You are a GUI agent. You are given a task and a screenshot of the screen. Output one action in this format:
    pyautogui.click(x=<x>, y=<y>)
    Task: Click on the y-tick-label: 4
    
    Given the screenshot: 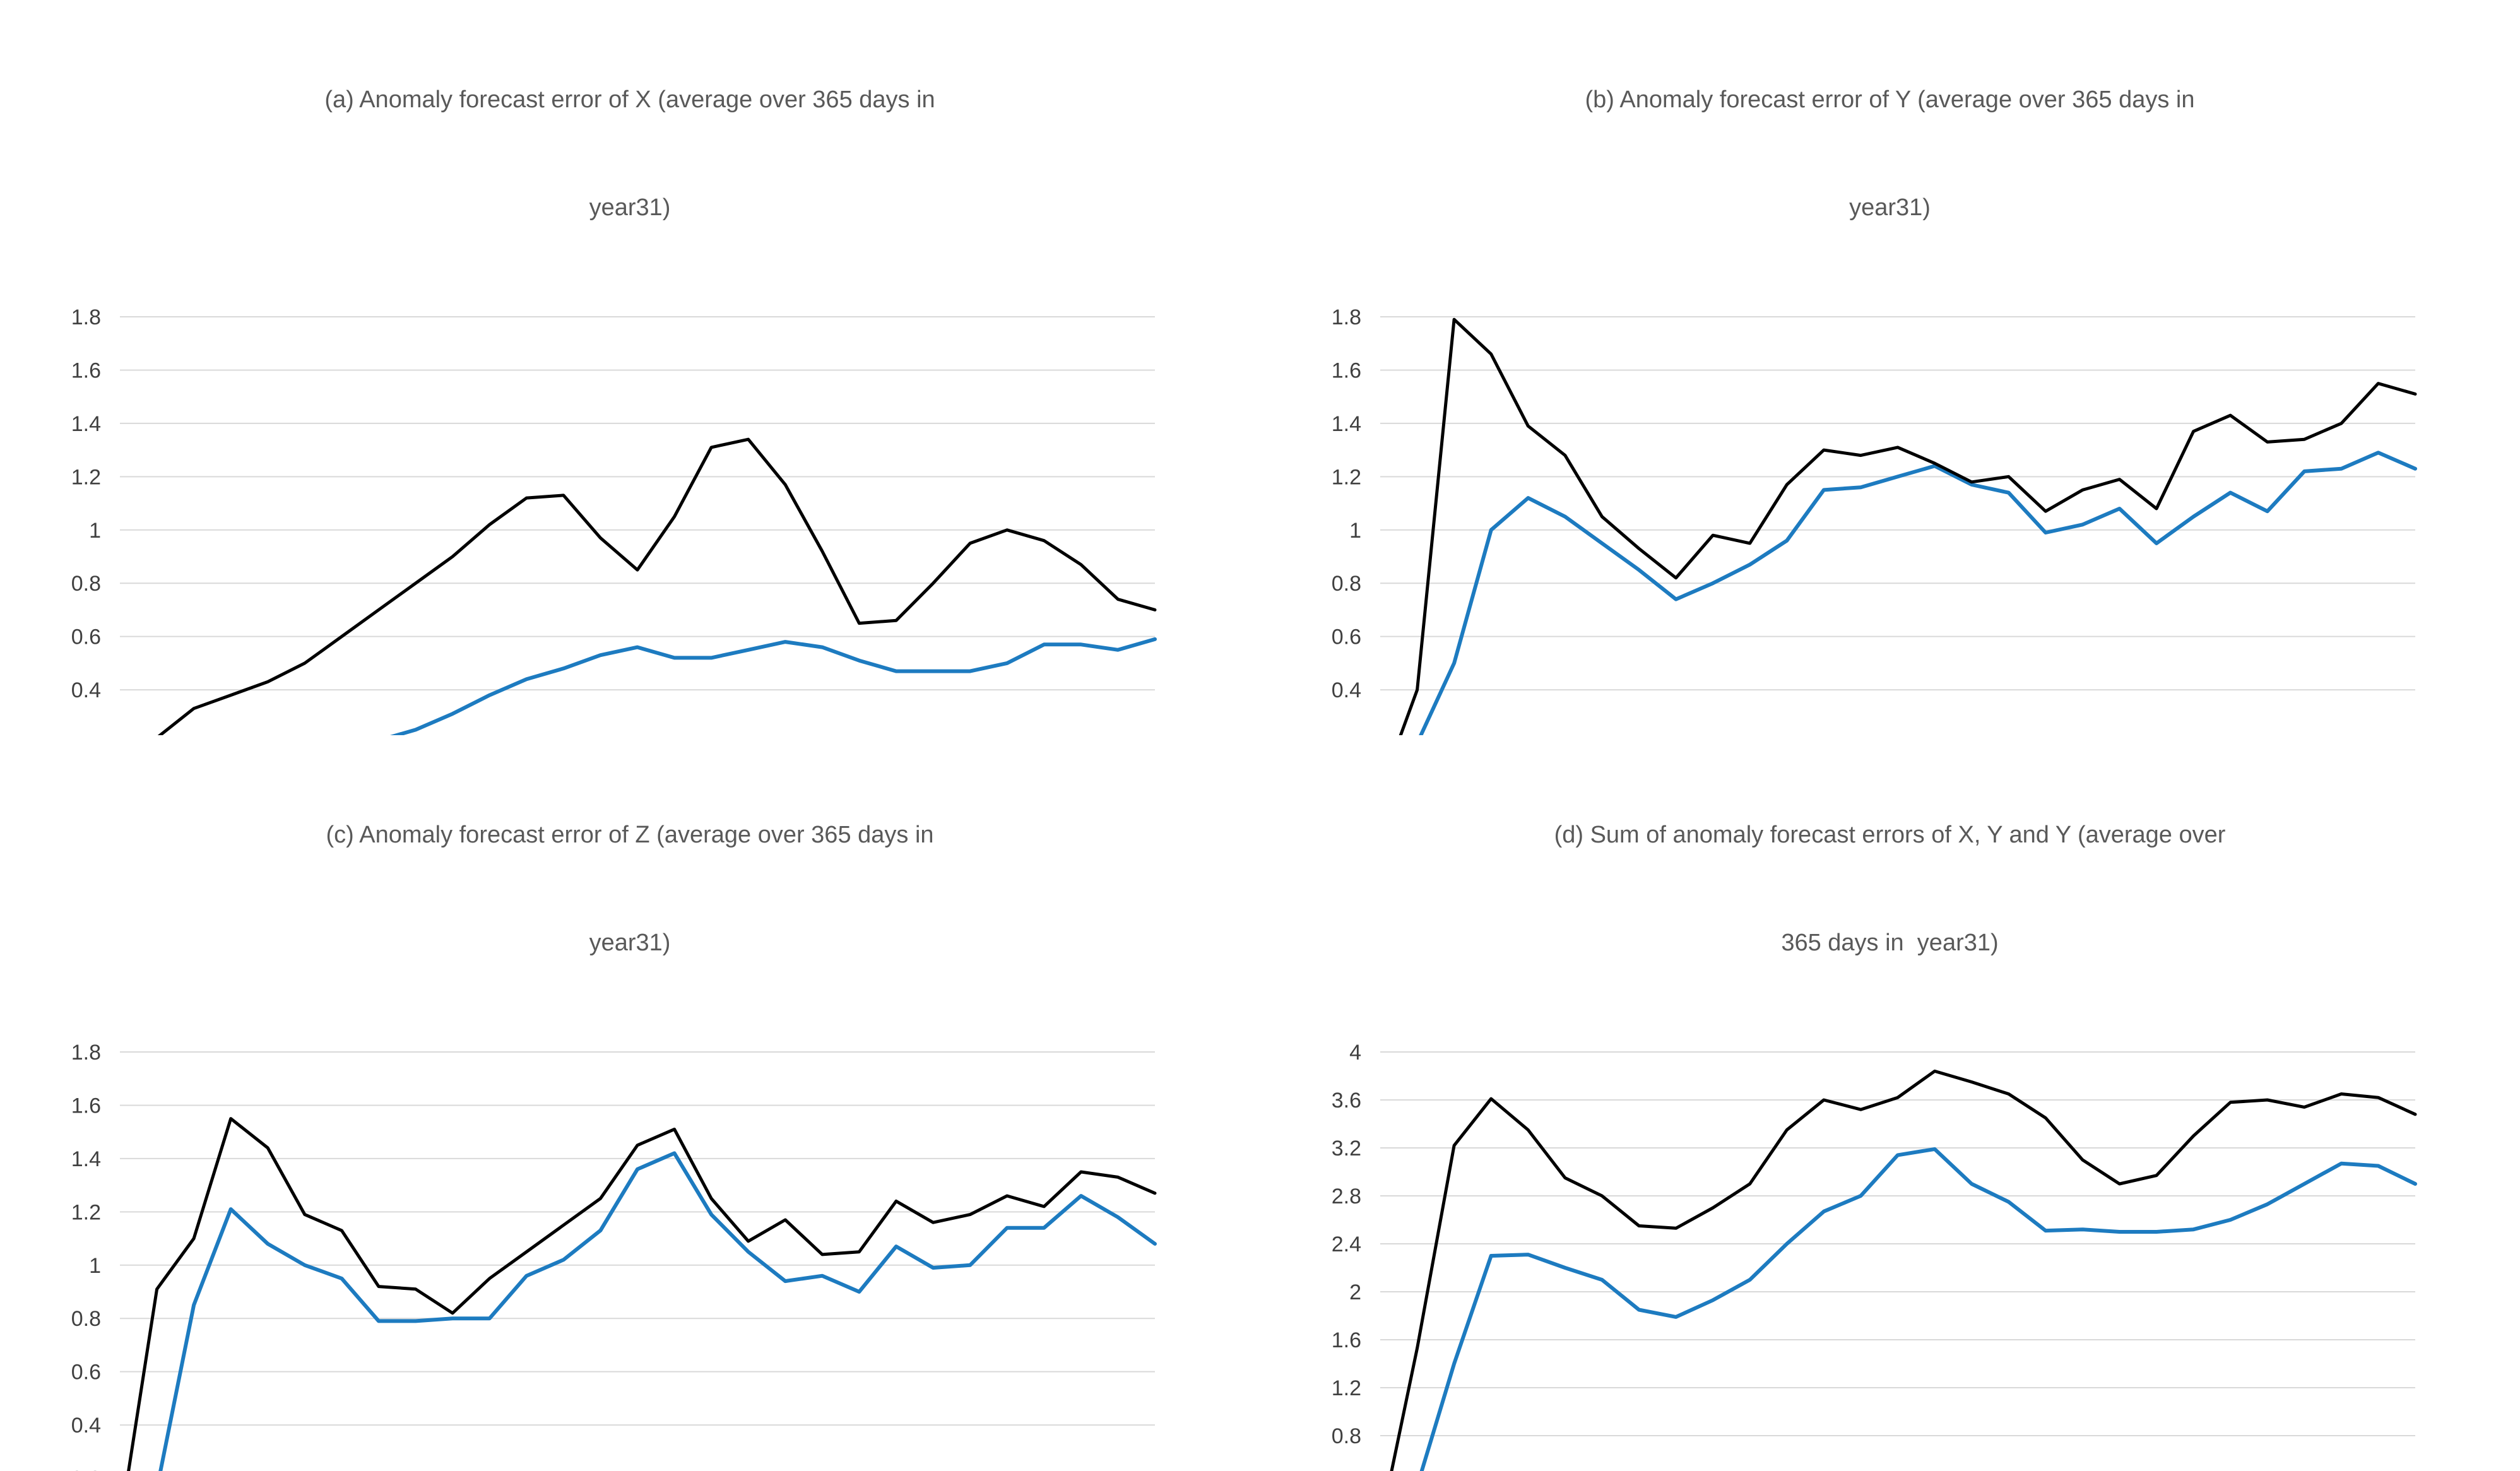 What is the action you would take?
    pyautogui.click(x=1355, y=1053)
    